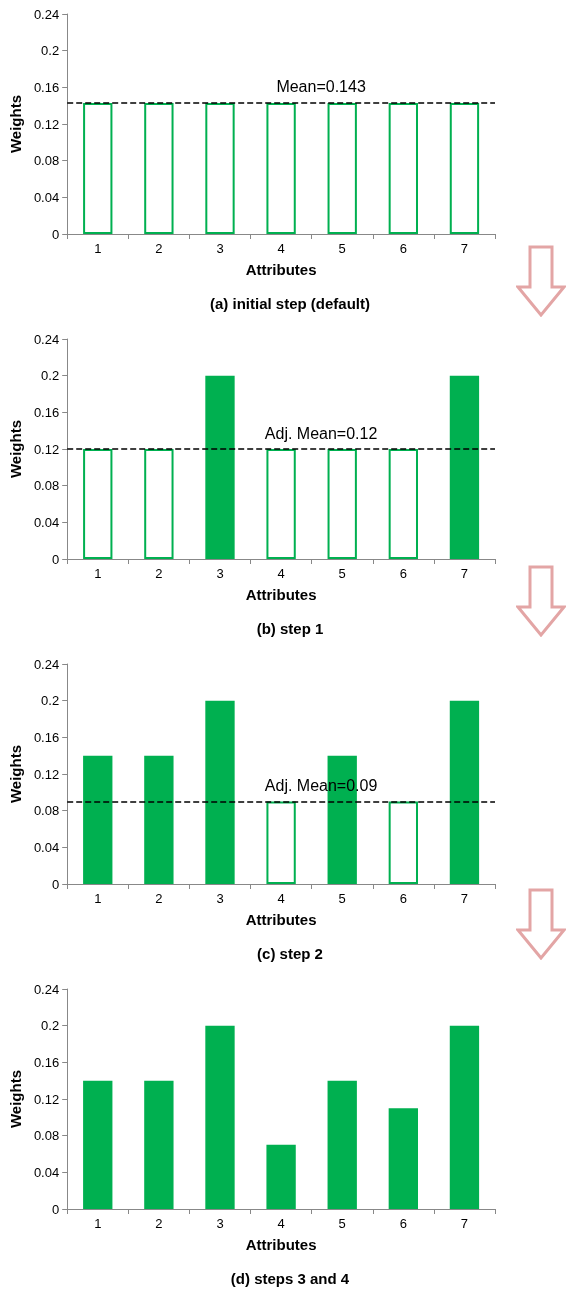  What do you see at coordinates (290, 628) in the screenshot?
I see `text: (b) step 1` at bounding box center [290, 628].